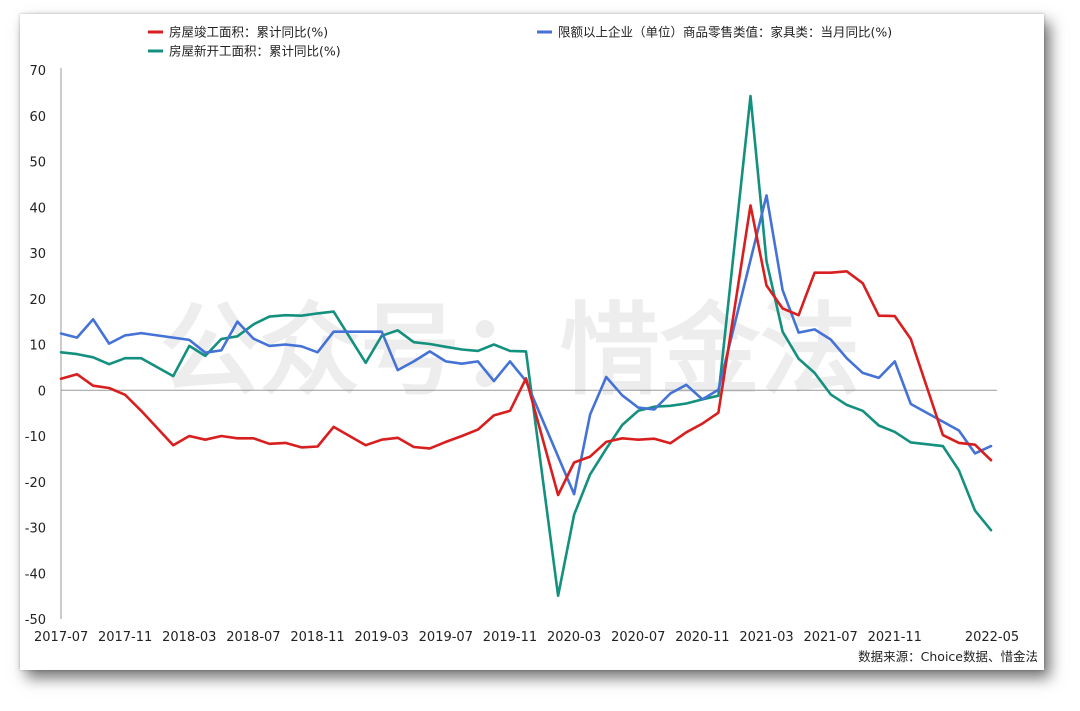 Image resolution: width=1080 pixels, height=711 pixels. What do you see at coordinates (948, 656) in the screenshot?
I see `source-note: 数据来源：Choice数据、惜金法` at bounding box center [948, 656].